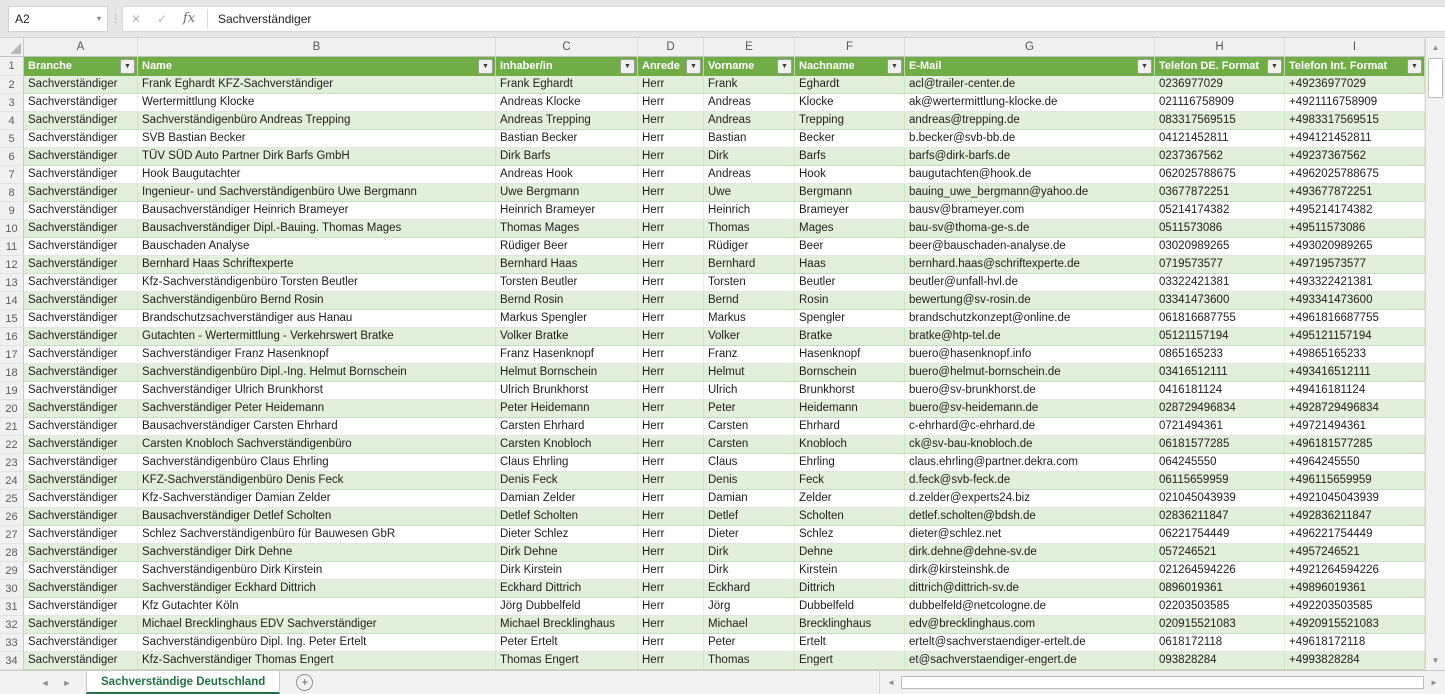 The image size is (1445, 694). I want to click on cell-telefon-int: +492203503585, so click(1355, 607).